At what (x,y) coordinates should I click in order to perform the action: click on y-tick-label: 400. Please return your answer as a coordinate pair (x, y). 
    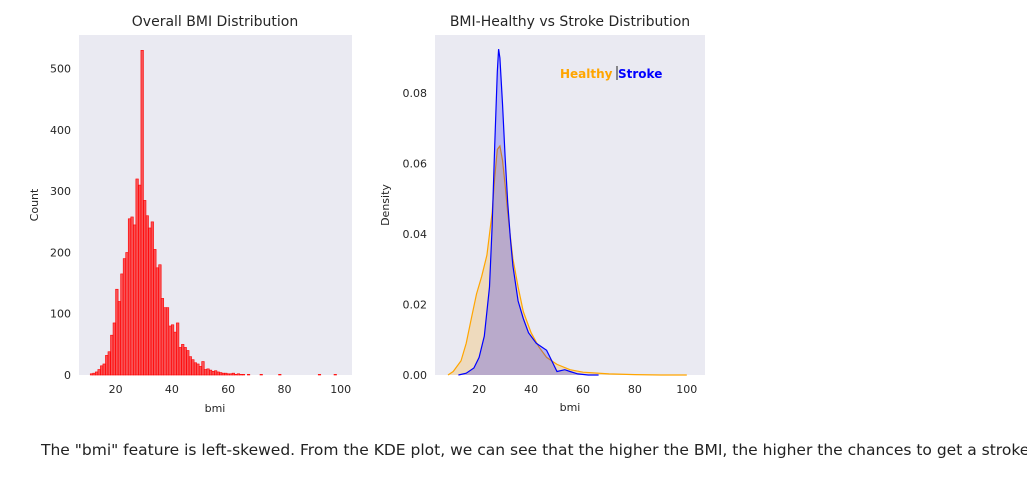
    Looking at the image, I should click on (60, 130).